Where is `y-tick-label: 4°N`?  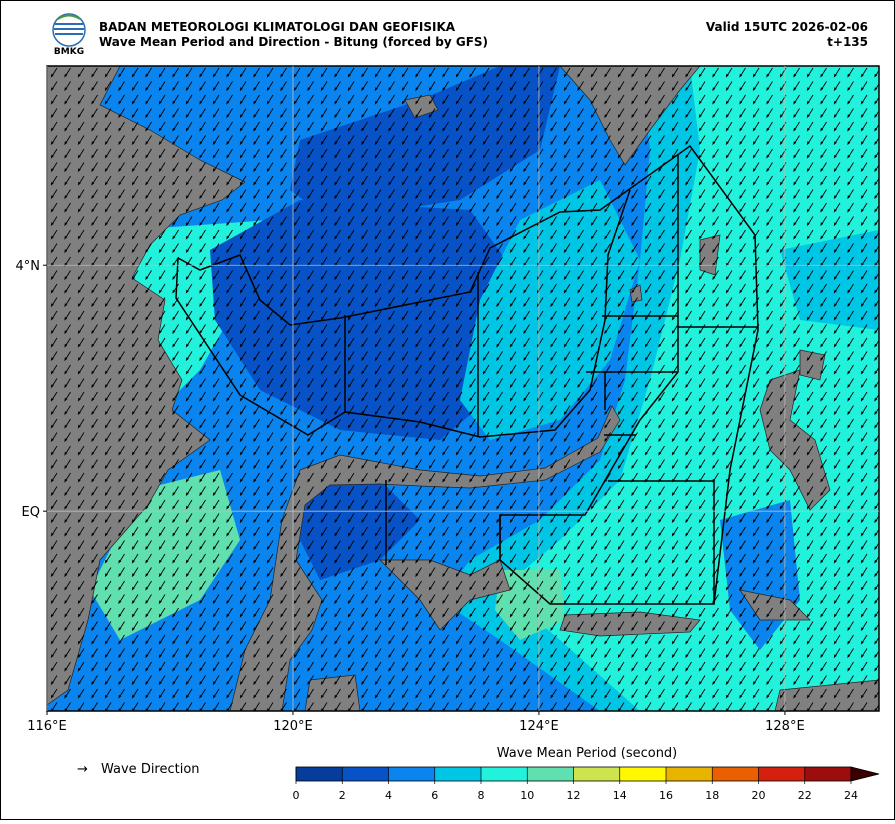
y-tick-label: 4°N is located at coordinates (28, 266).